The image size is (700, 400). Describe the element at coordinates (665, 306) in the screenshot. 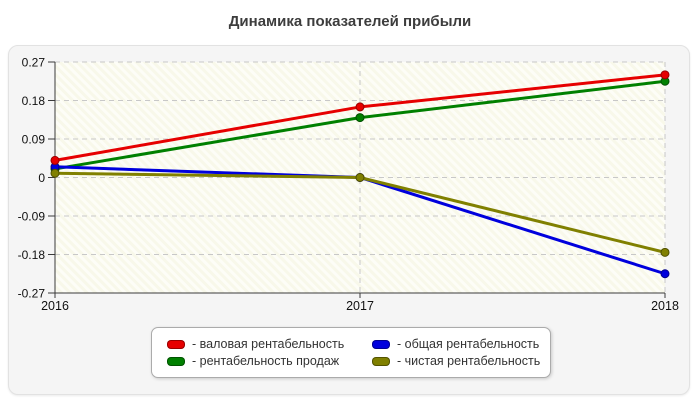

I see `x-tick-label: 2018` at that location.